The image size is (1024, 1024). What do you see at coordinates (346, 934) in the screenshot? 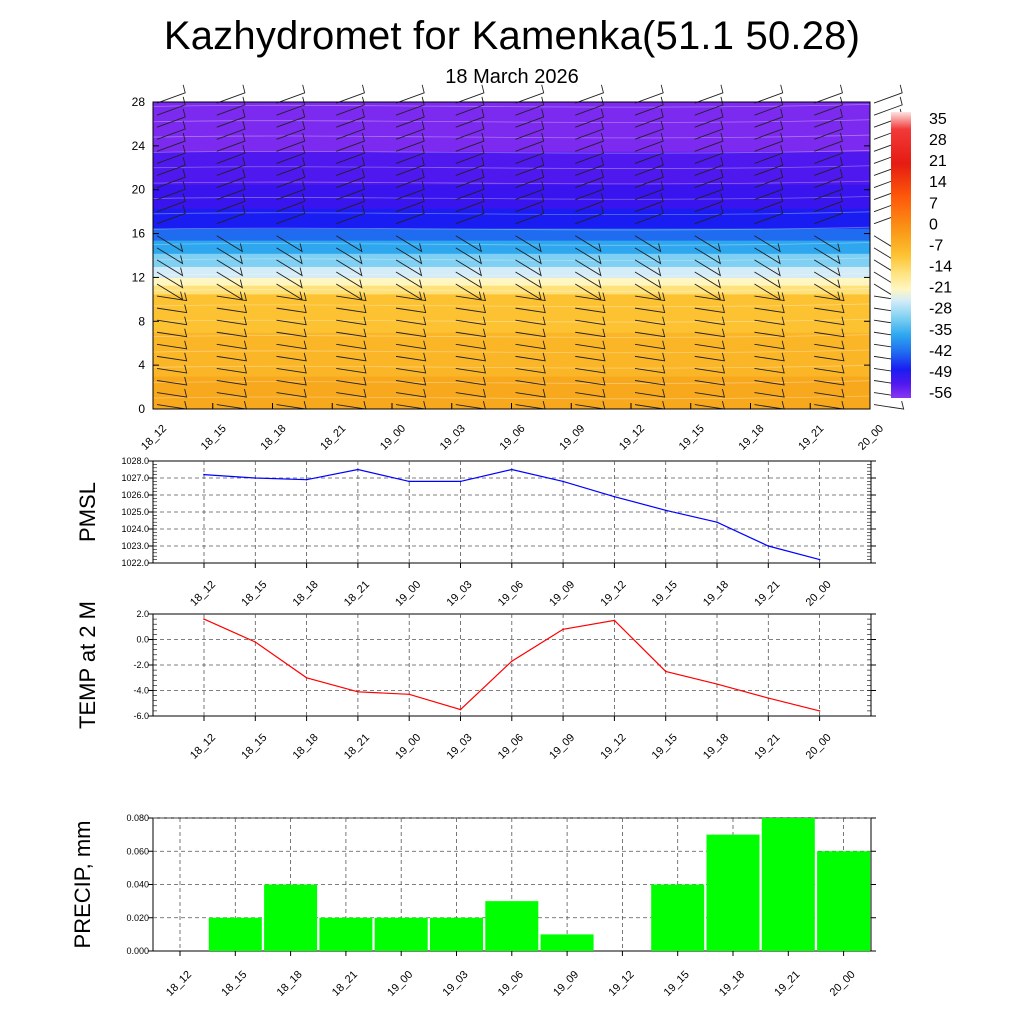
I see `precip-bar` at bounding box center [346, 934].